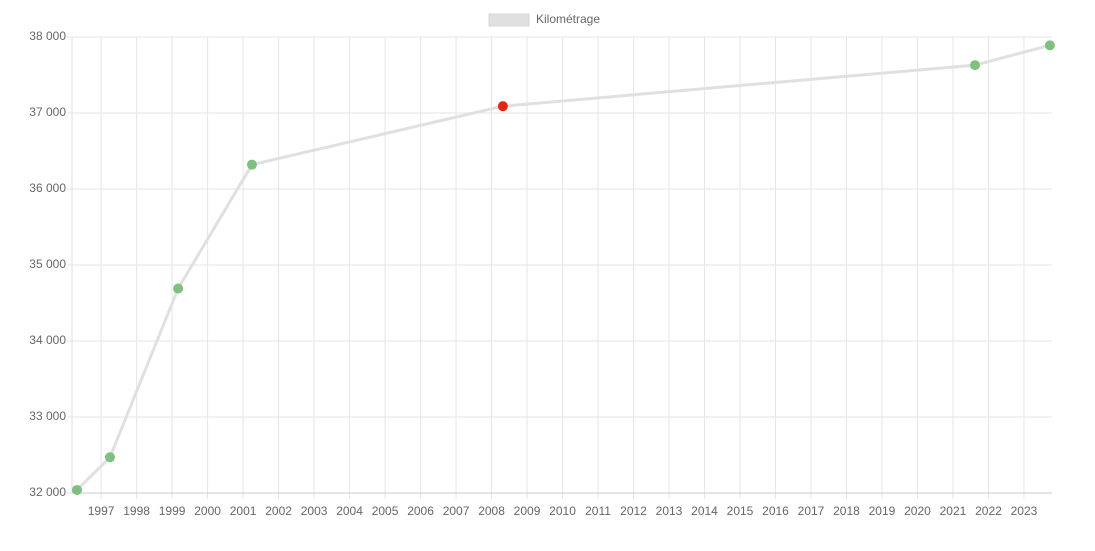 This screenshot has height=551, width=1095. I want to click on x-tick-label: 2007, so click(456, 511).